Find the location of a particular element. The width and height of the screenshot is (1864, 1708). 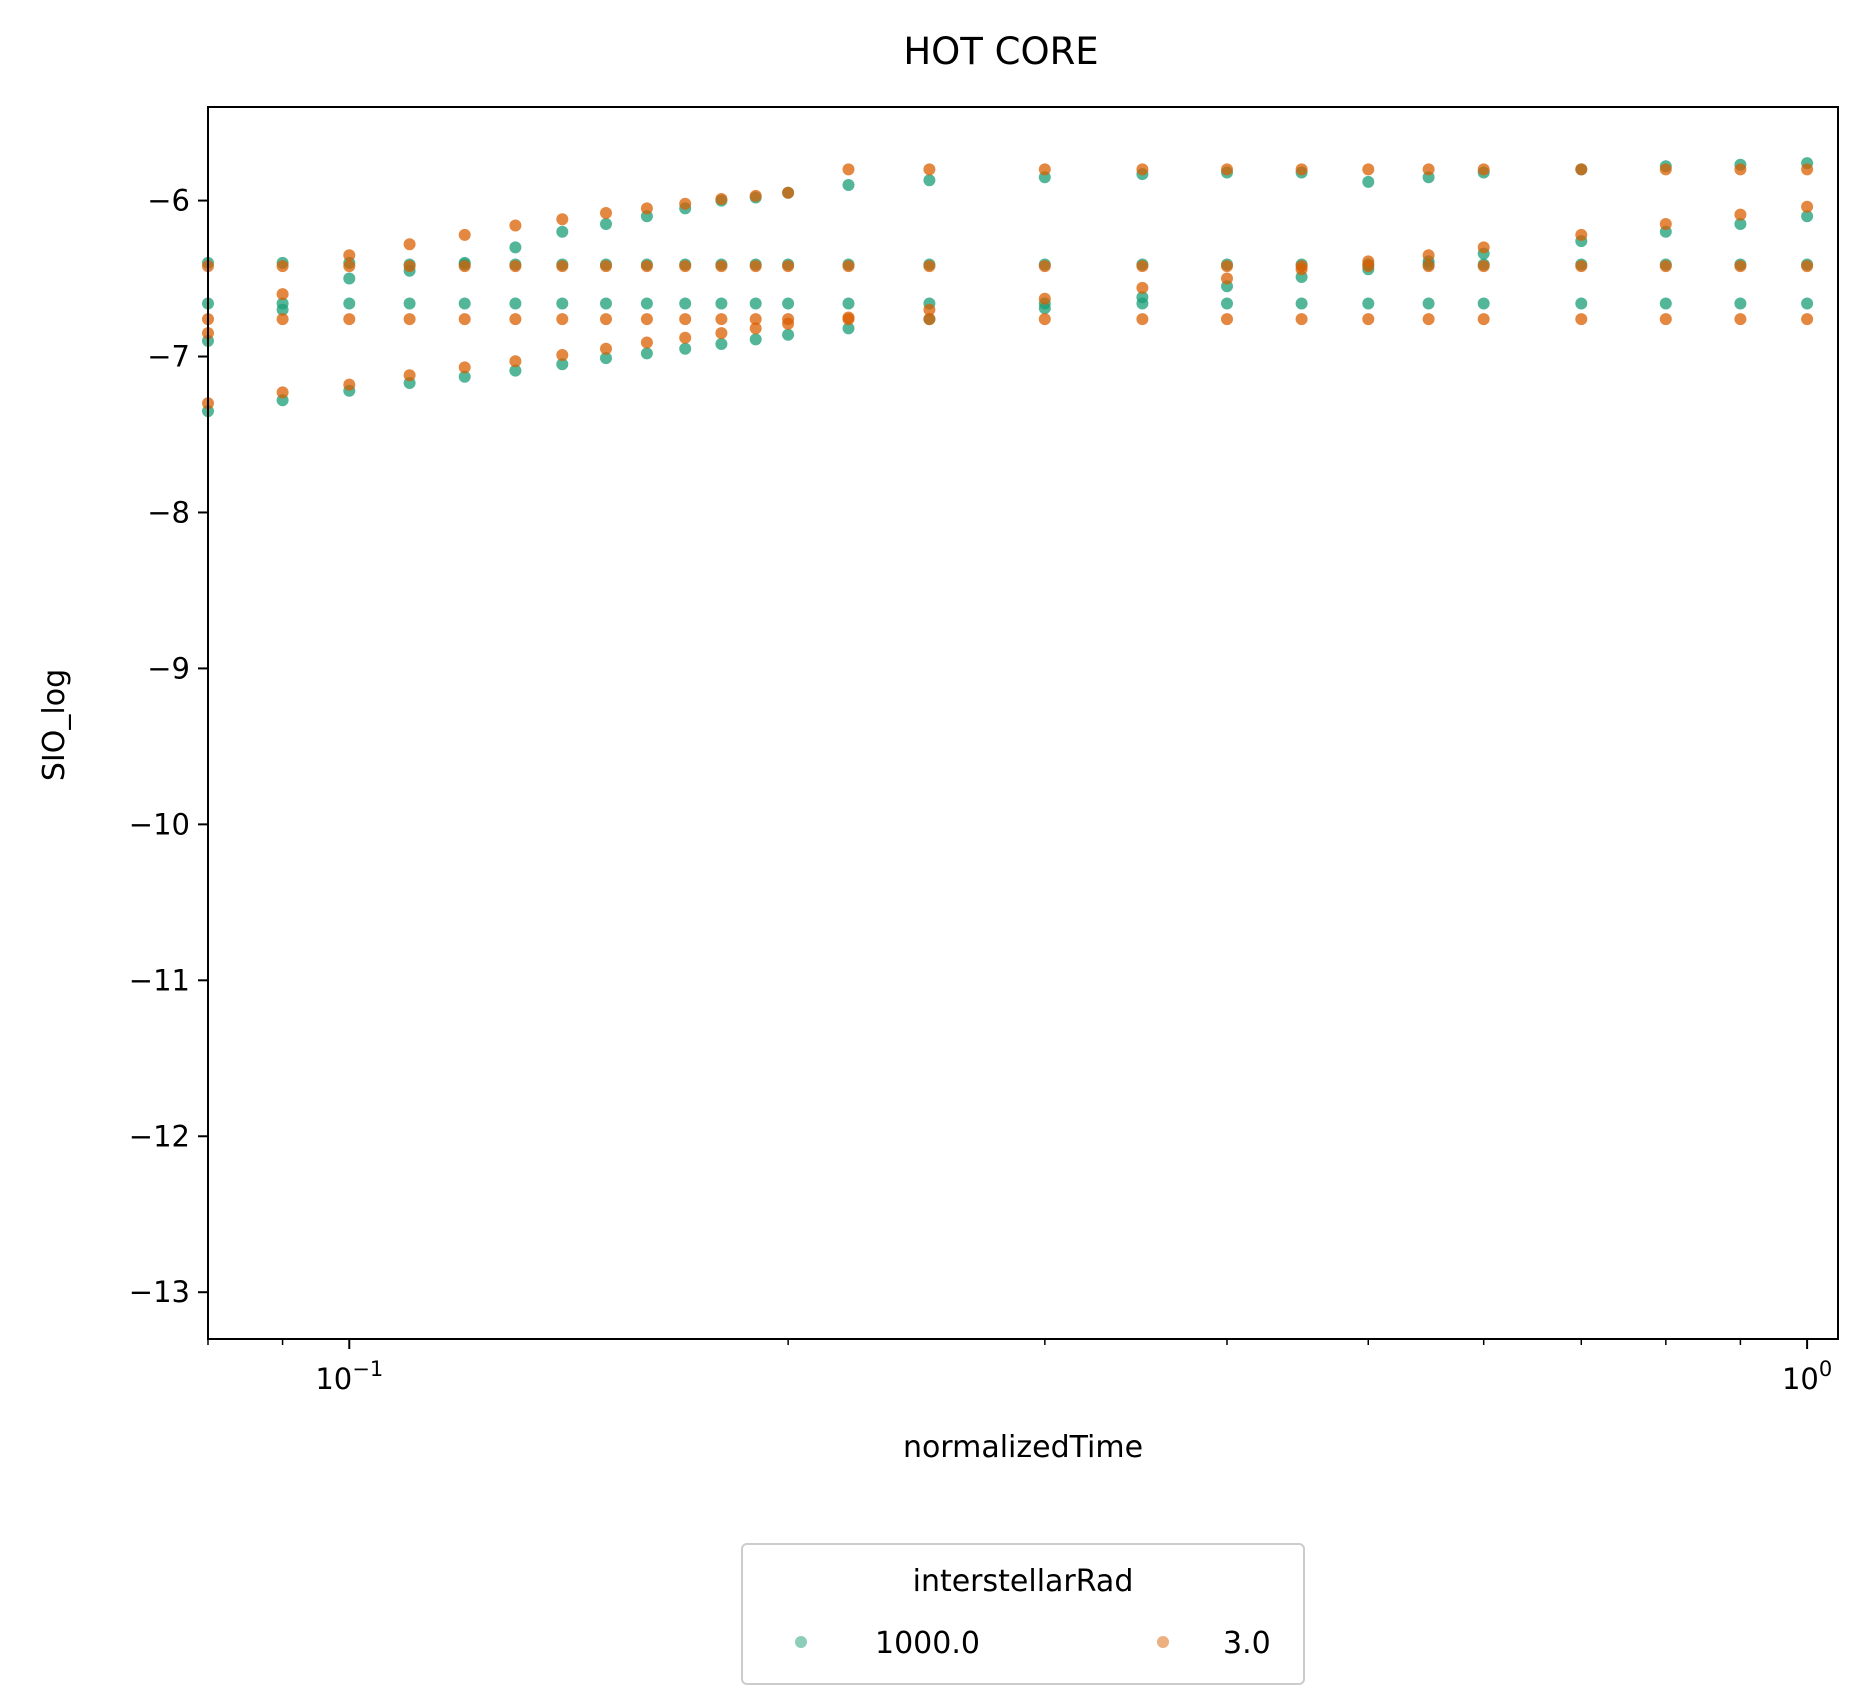

y-tick-label-4: −10 is located at coordinates (159, 824).